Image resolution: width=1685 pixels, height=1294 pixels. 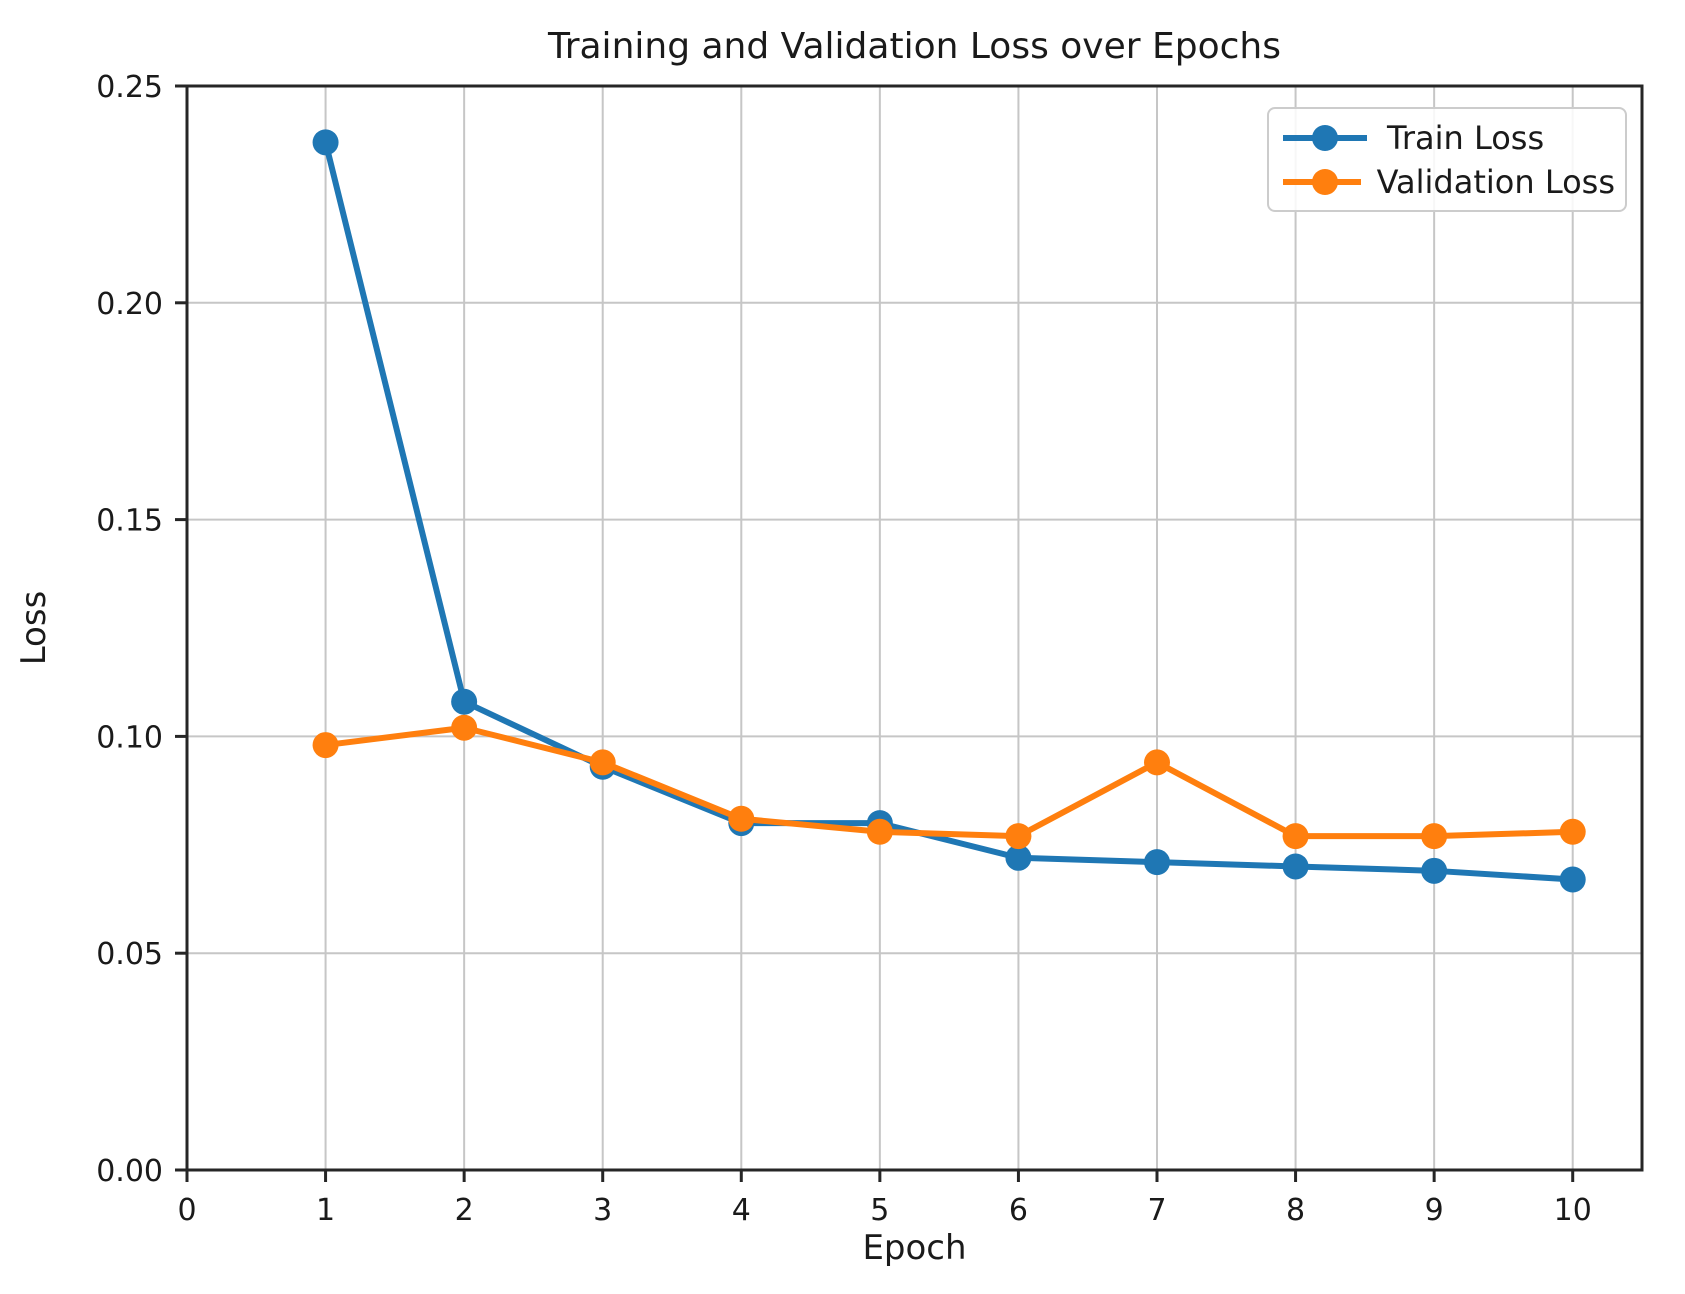 I want to click on x-tick-label: 2, so click(x=464, y=1210).